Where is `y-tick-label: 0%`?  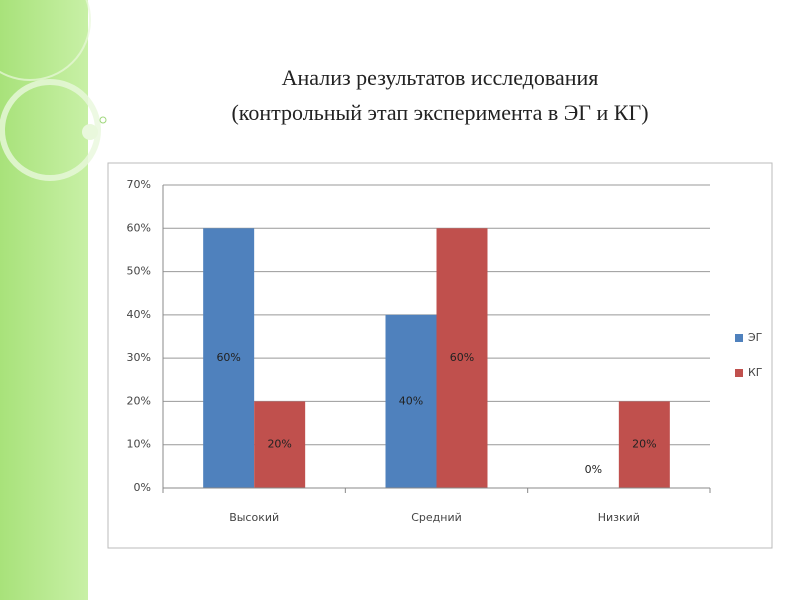
y-tick-label: 0% is located at coordinates (142, 487).